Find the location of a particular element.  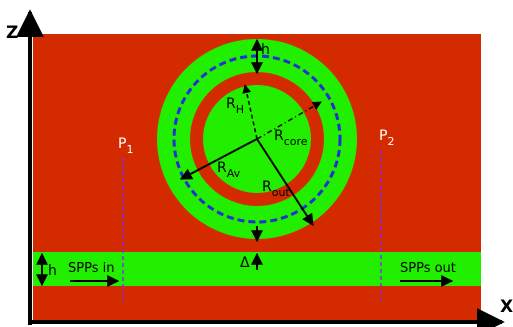

r-core-line is located at coordinates (289, 120).